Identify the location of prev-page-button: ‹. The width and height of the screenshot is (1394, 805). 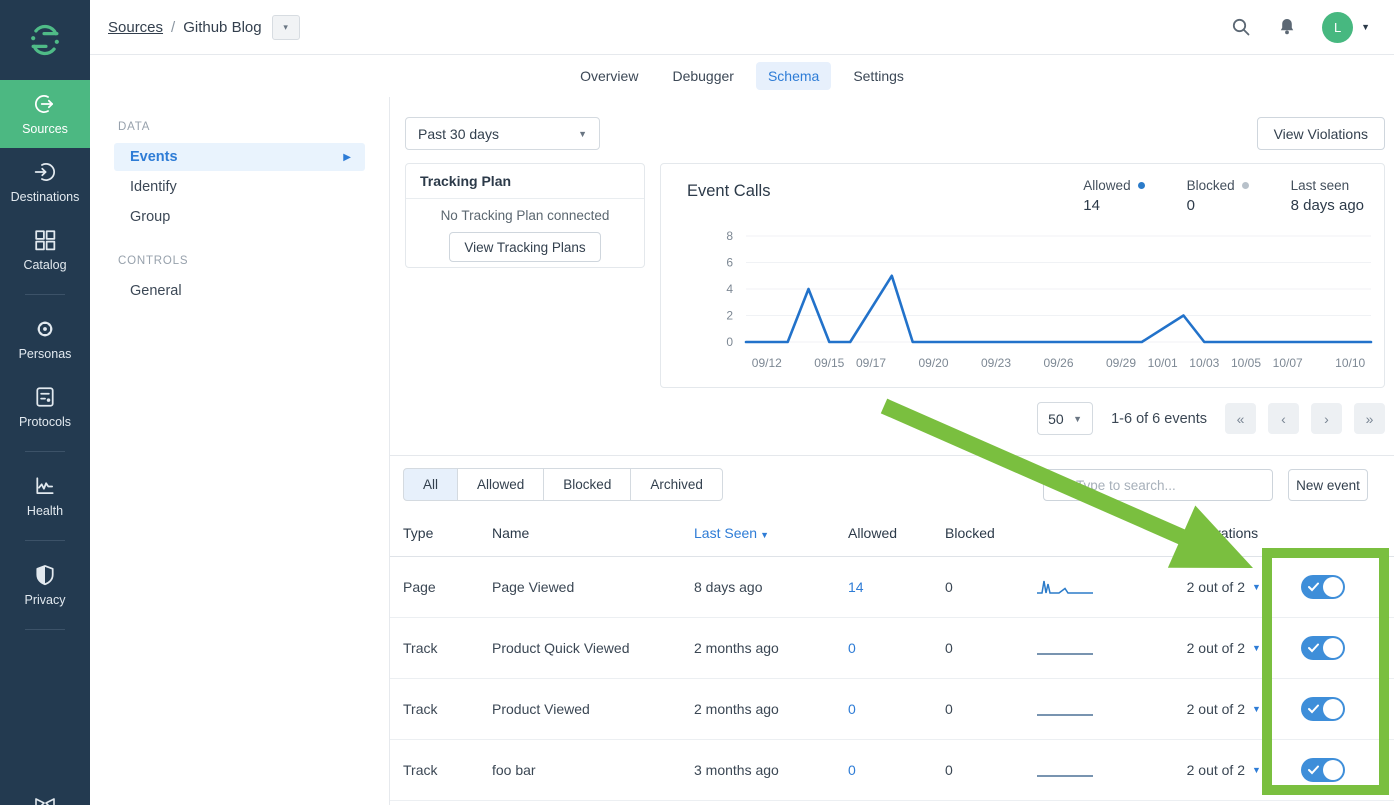
(1283, 418).